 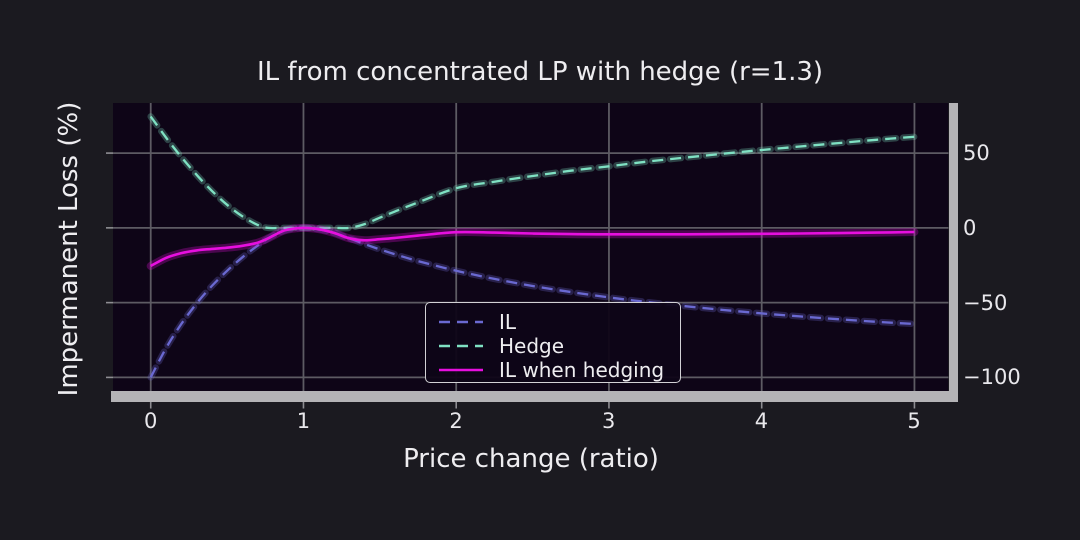 I want to click on y-tick-label: −50, so click(x=985, y=302).